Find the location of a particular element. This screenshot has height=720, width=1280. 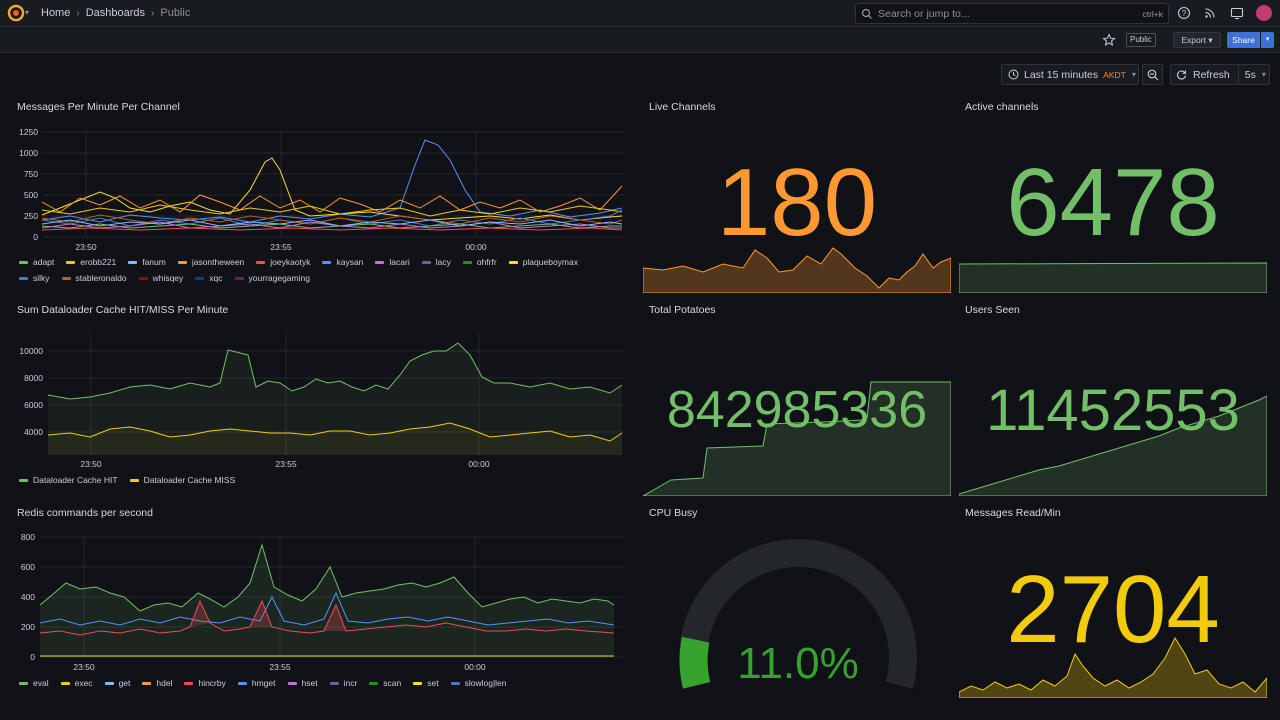

legend-item: yourragegaming is located at coordinates (272, 278).